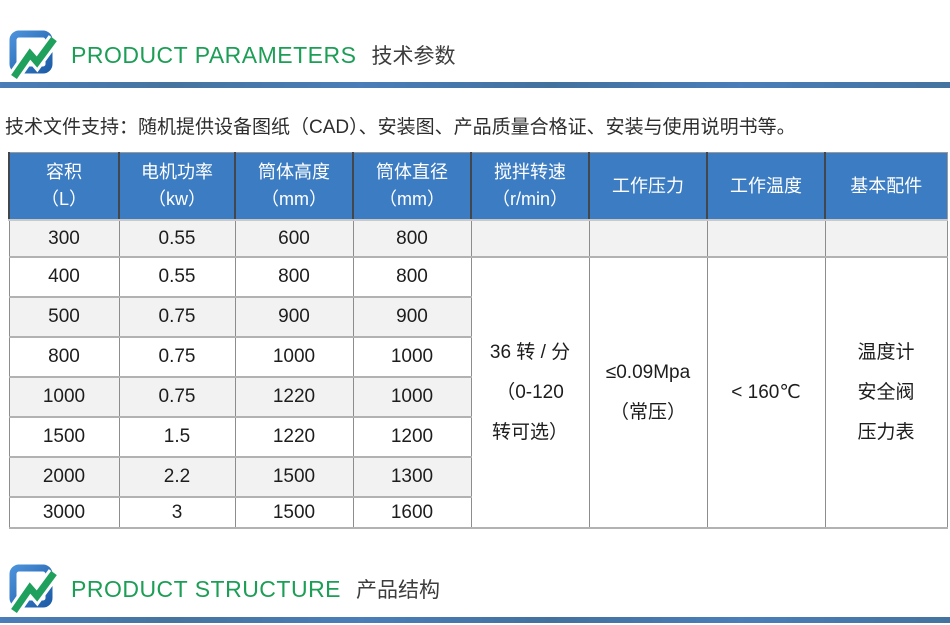  I want to click on merged-cell-accessories: 温度计 安全阀 压力表, so click(886, 392).